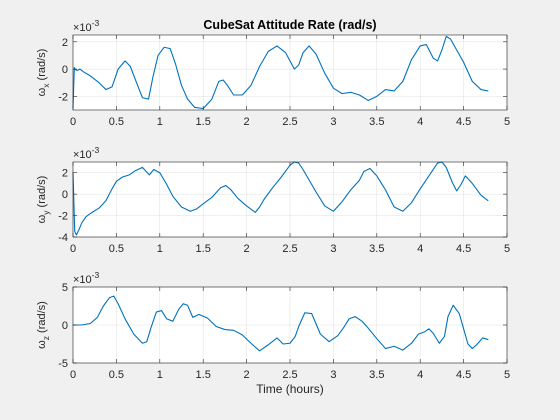 This screenshot has width=560, height=420. Describe the element at coordinates (63, 238) in the screenshot. I see `y-tick-label: -4` at that location.